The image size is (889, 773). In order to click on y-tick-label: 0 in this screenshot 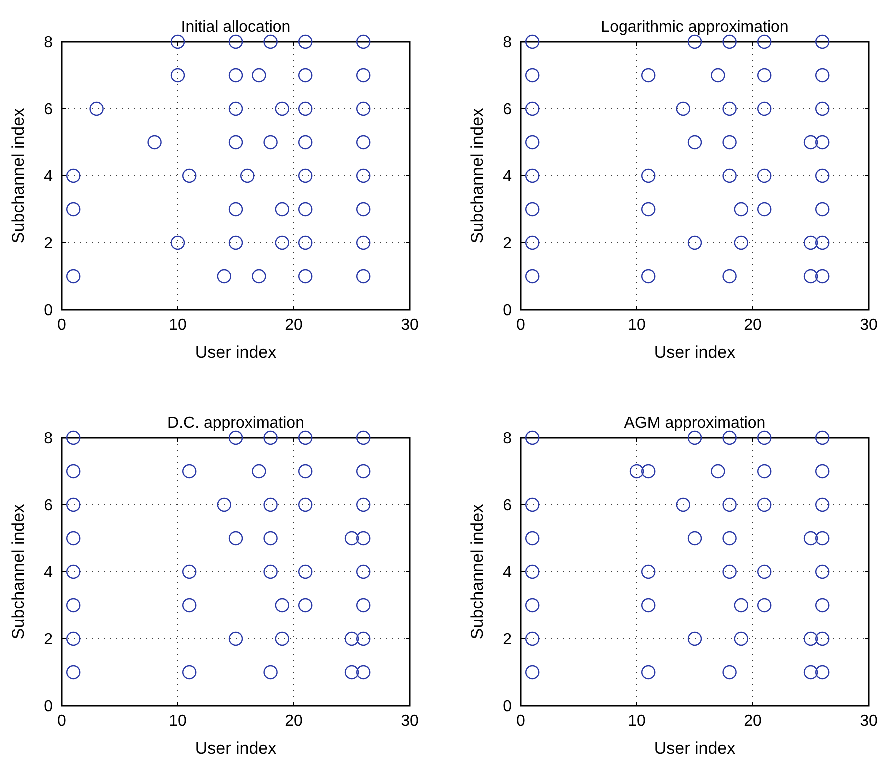, I will do `click(49, 311)`.